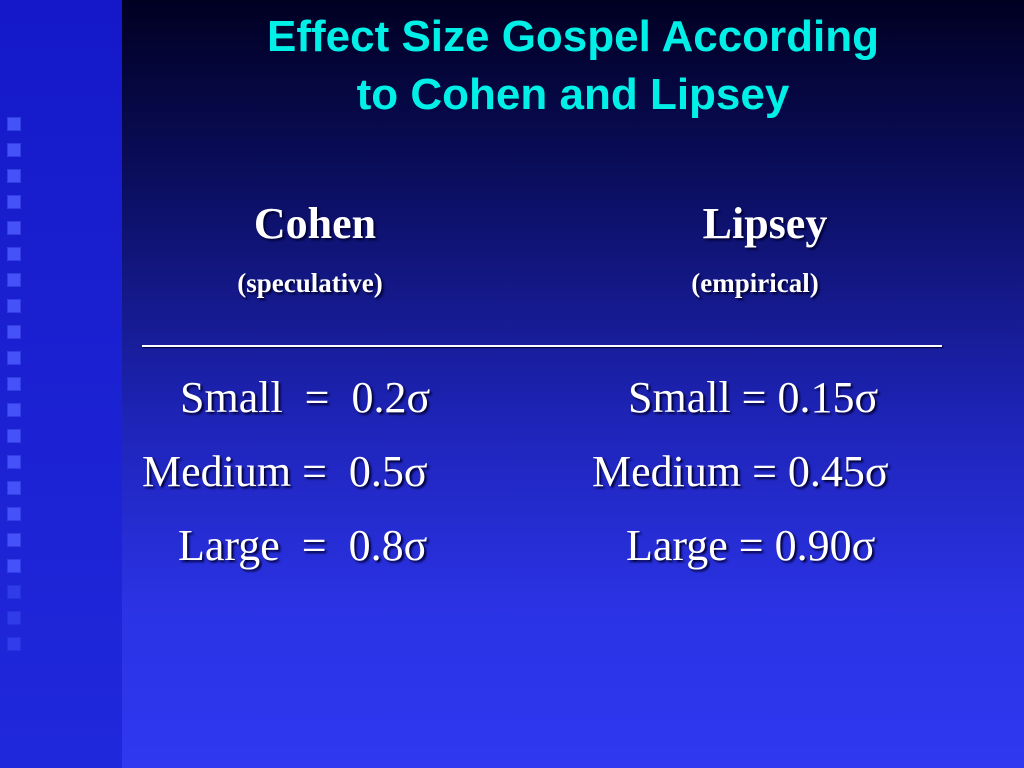  Describe the element at coordinates (753, 397) in the screenshot. I see `lipsey-small-value: Small = 0.15σ` at that location.